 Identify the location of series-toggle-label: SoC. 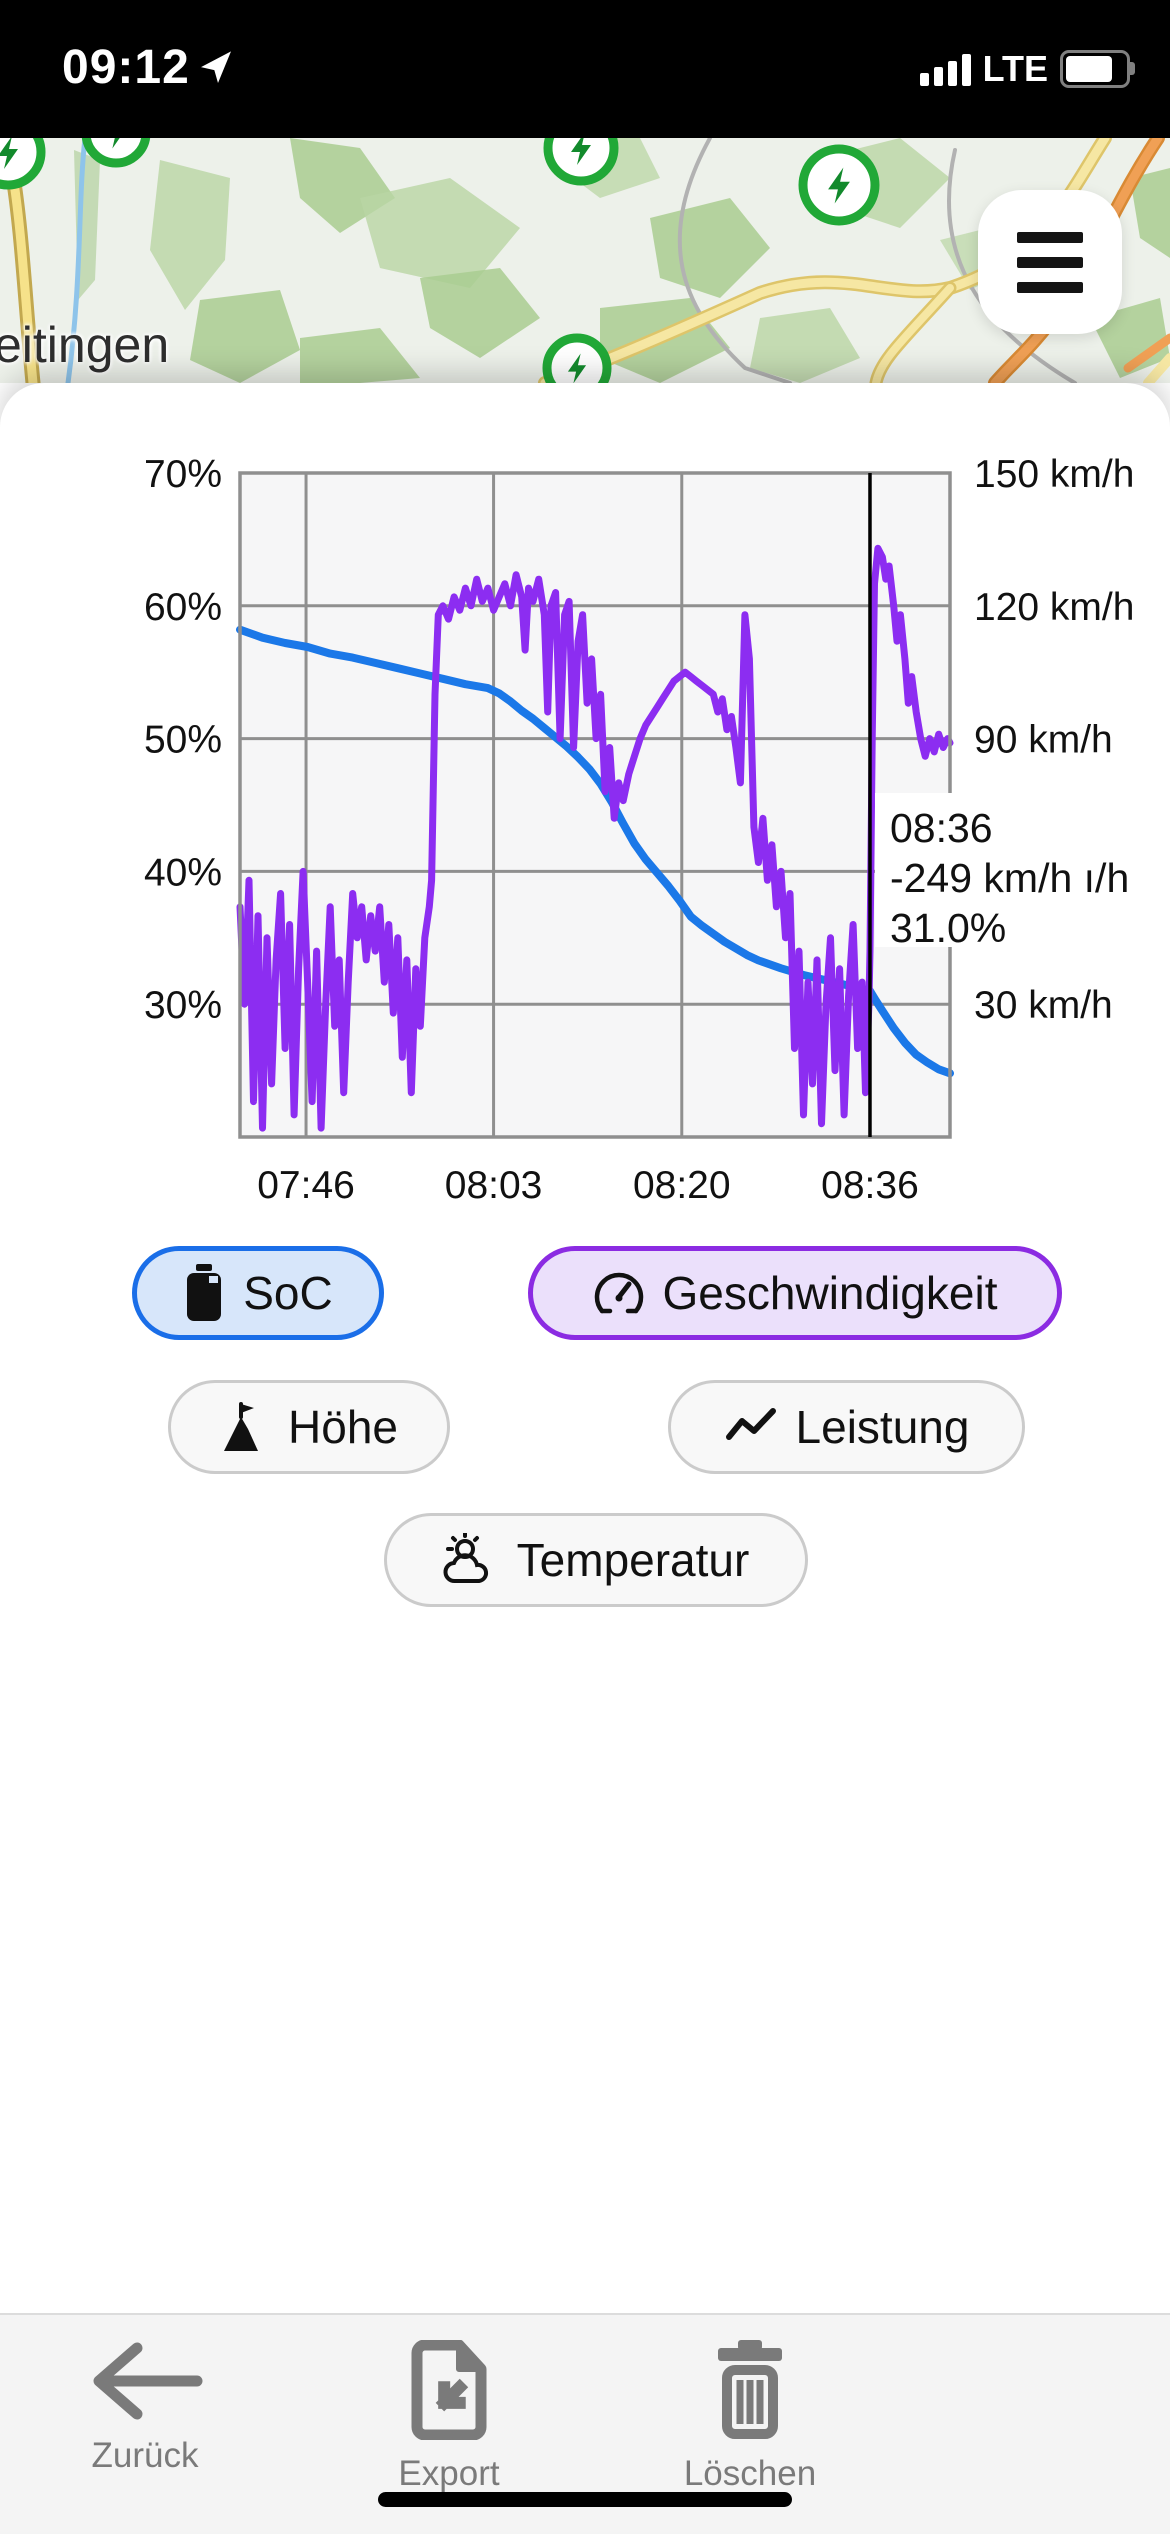
(288, 1293).